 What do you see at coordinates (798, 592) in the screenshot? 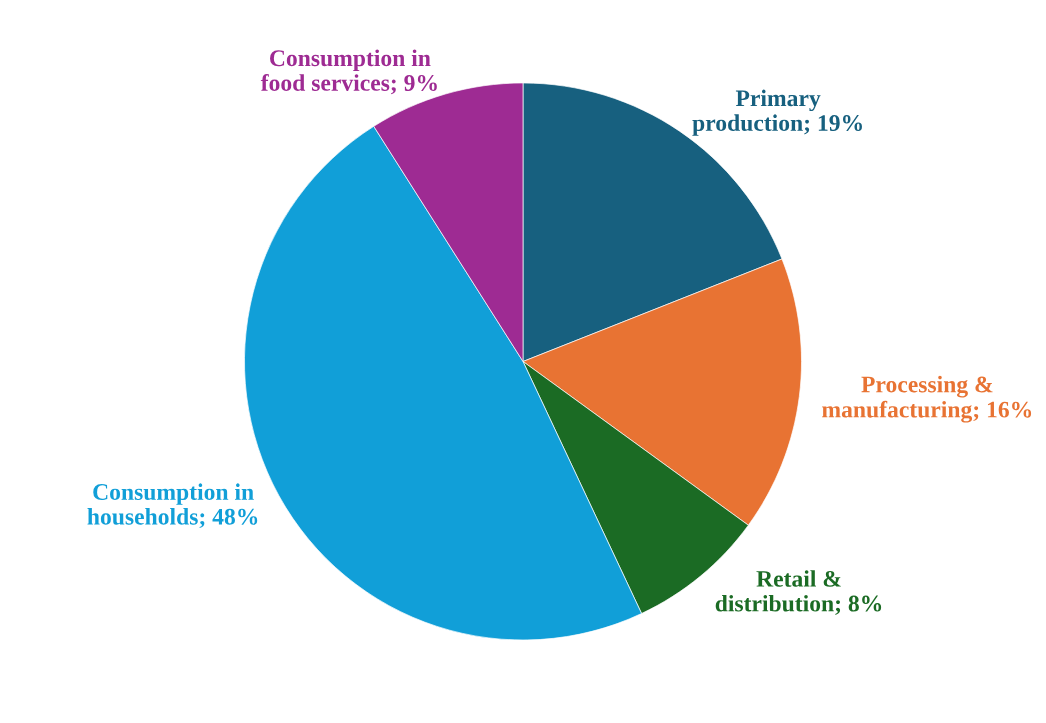
I see `slice-label: Retail & distribution; 8%` at bounding box center [798, 592].